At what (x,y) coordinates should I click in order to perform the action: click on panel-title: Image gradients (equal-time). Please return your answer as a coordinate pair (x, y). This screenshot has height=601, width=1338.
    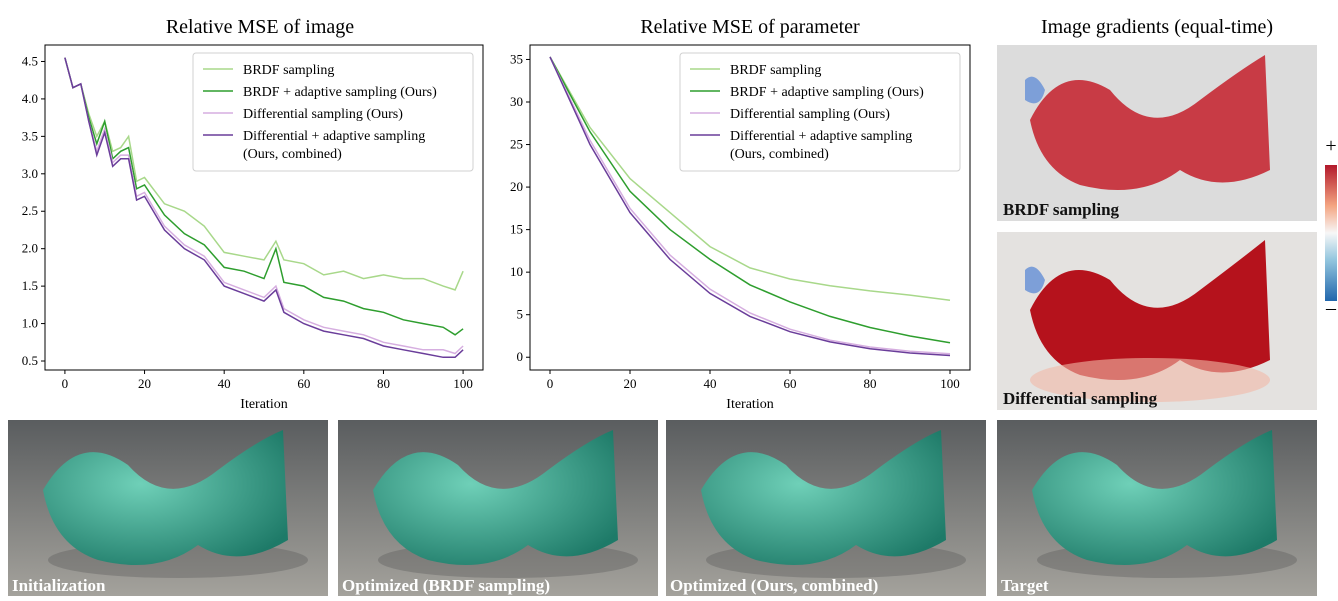
    Looking at the image, I should click on (1157, 27).